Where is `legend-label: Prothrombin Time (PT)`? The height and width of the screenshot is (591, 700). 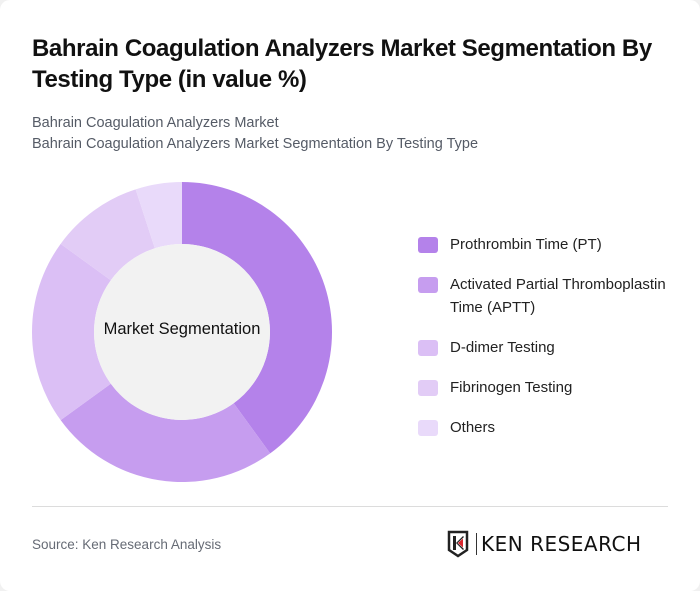 legend-label: Prothrombin Time (PT) is located at coordinates (526, 244).